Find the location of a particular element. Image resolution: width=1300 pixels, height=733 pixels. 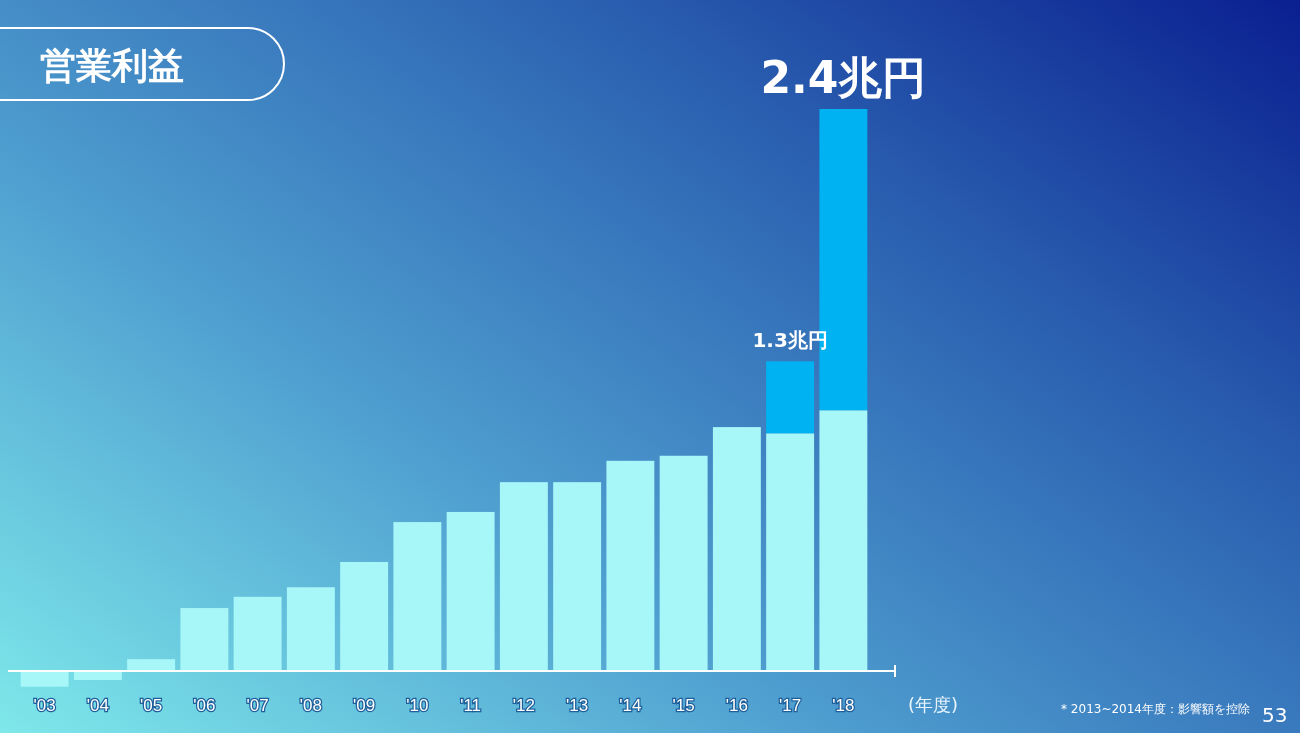

x-tick-label: '17 is located at coordinates (790, 705).